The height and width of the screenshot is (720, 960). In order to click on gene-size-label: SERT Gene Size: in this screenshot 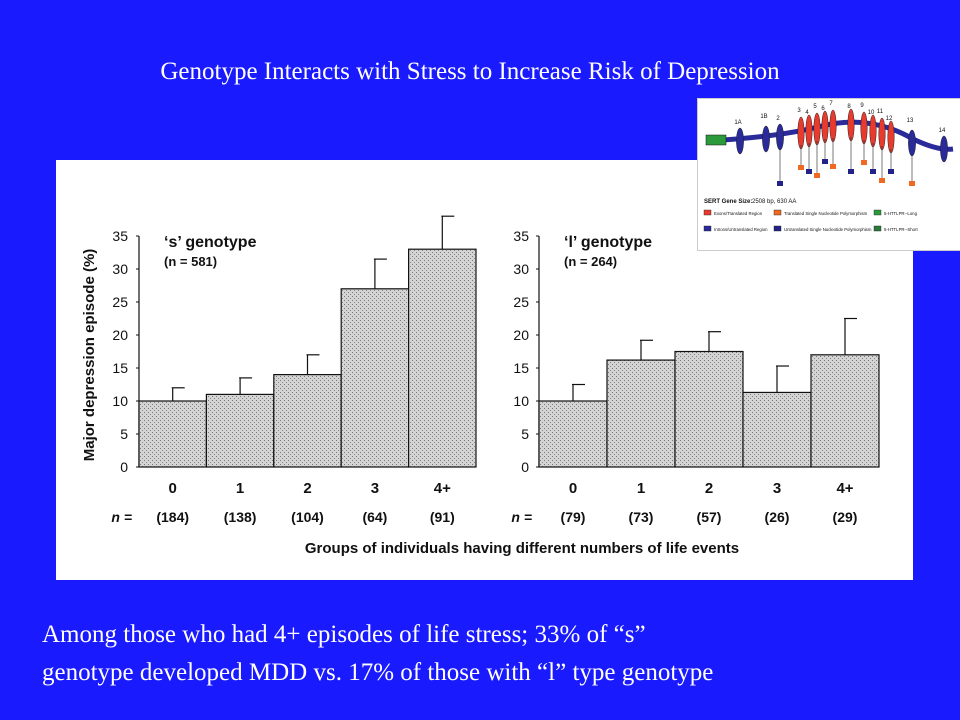, I will do `click(728, 202)`.